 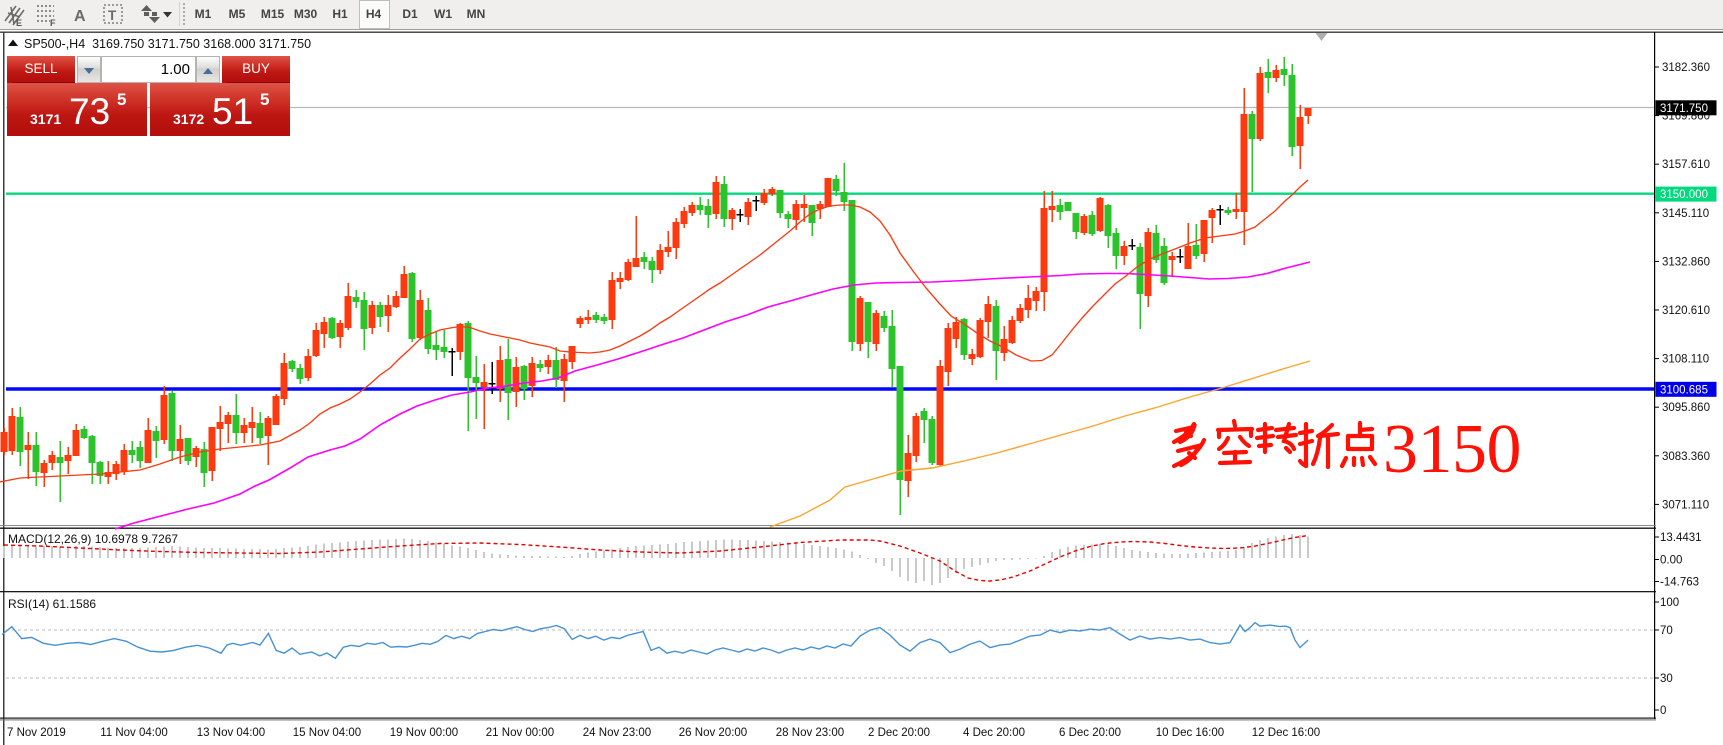 What do you see at coordinates (1190, 733) in the screenshot?
I see `svg-text: 10 Dec 16:00` at bounding box center [1190, 733].